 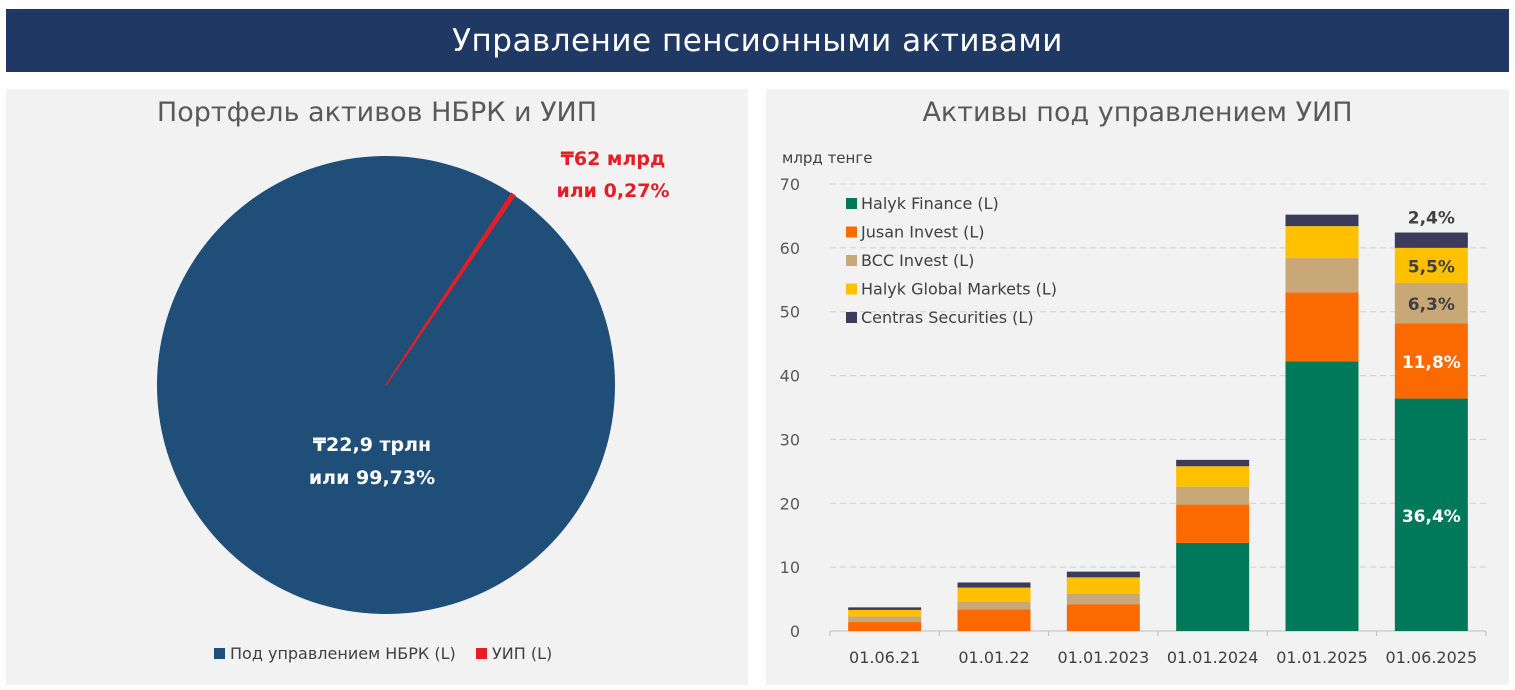 I want to click on legend-label: Halyk Global Markets (L), so click(x=959, y=289).